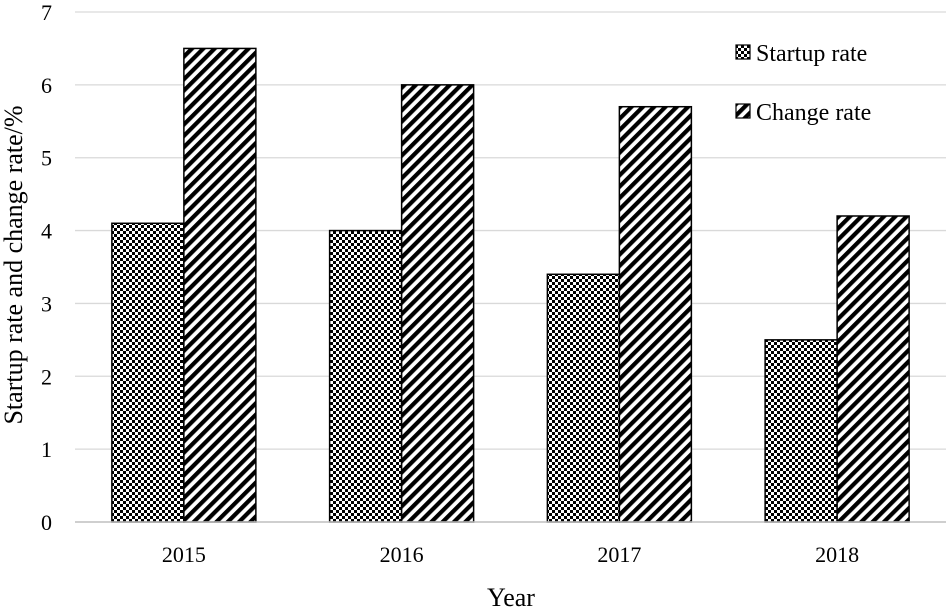 This screenshot has height=615, width=946. Describe the element at coordinates (743, 111) in the screenshot. I see `legend-swatch-change-rate` at that location.